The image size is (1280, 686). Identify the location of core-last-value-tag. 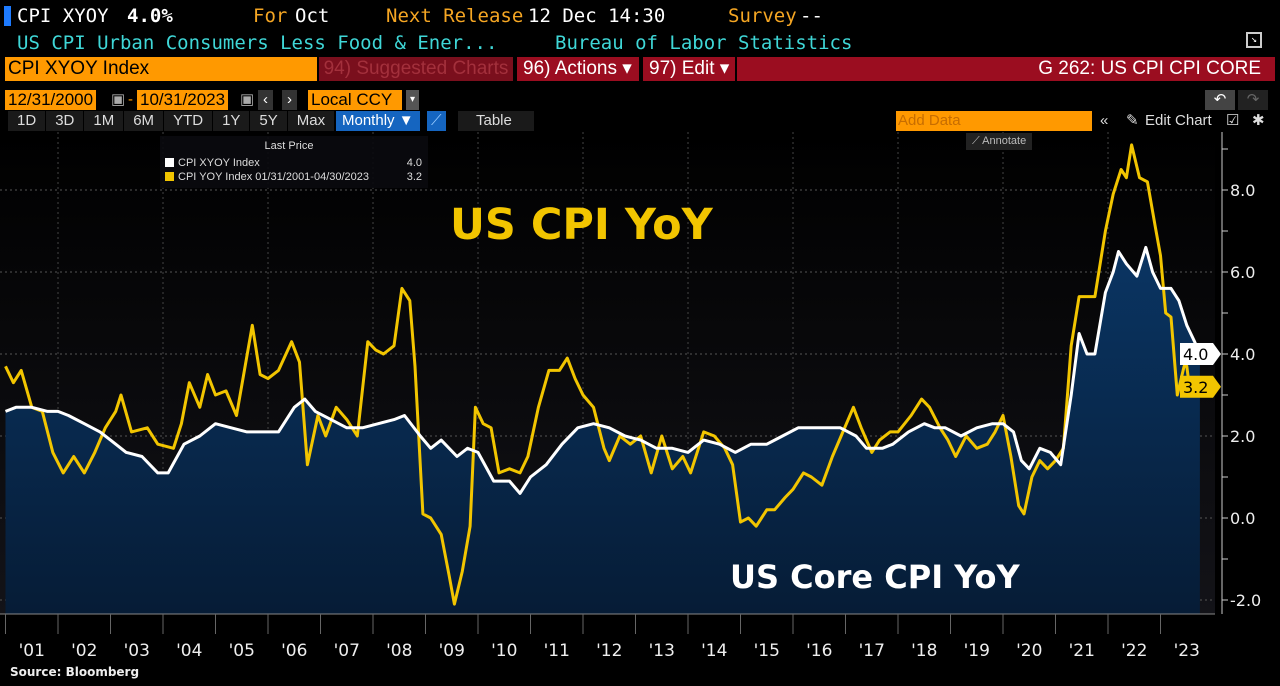
(1200, 354).